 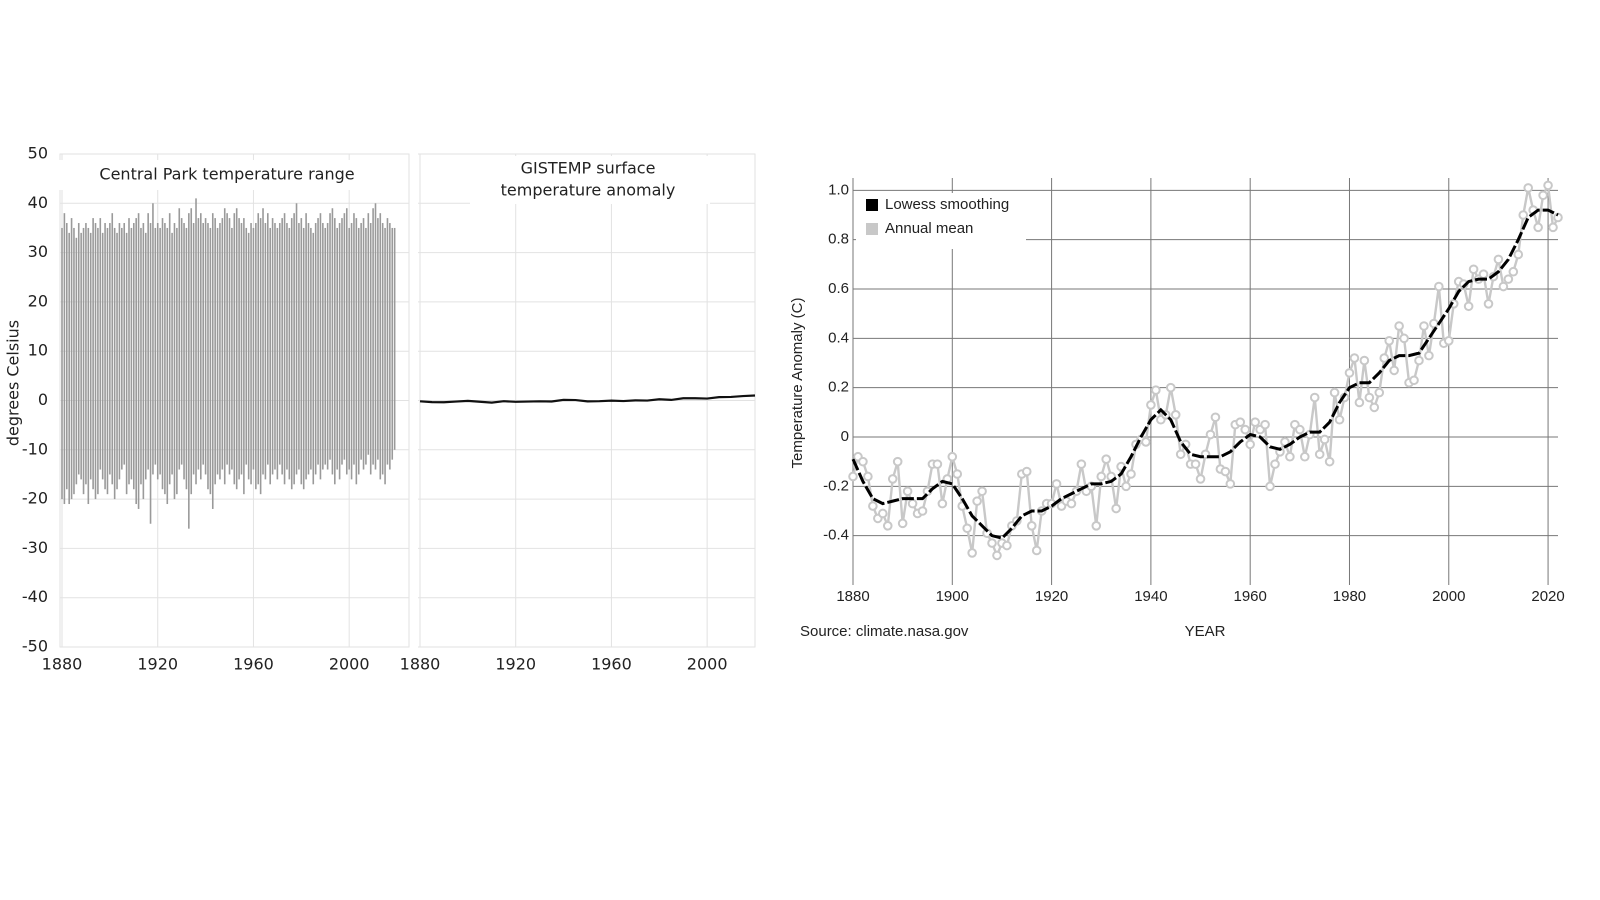 I want to click on y-tick-label: -20, so click(x=35, y=498).